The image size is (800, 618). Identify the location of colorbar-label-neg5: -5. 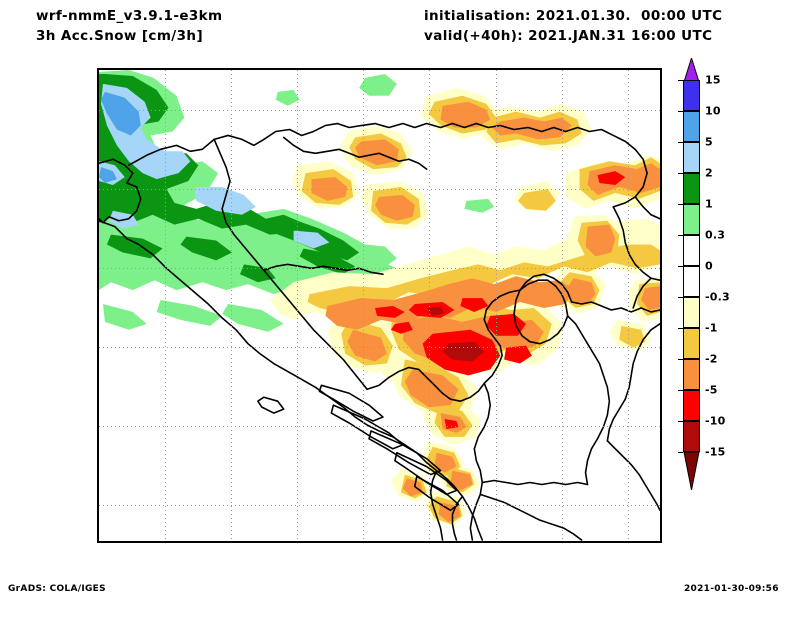
(711, 390).